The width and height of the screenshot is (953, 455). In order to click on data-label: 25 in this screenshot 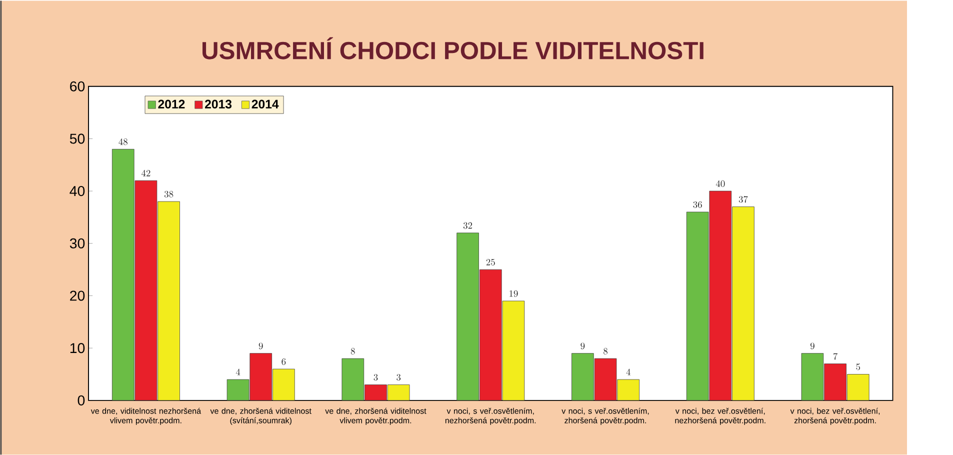, I will do `click(490, 262)`.